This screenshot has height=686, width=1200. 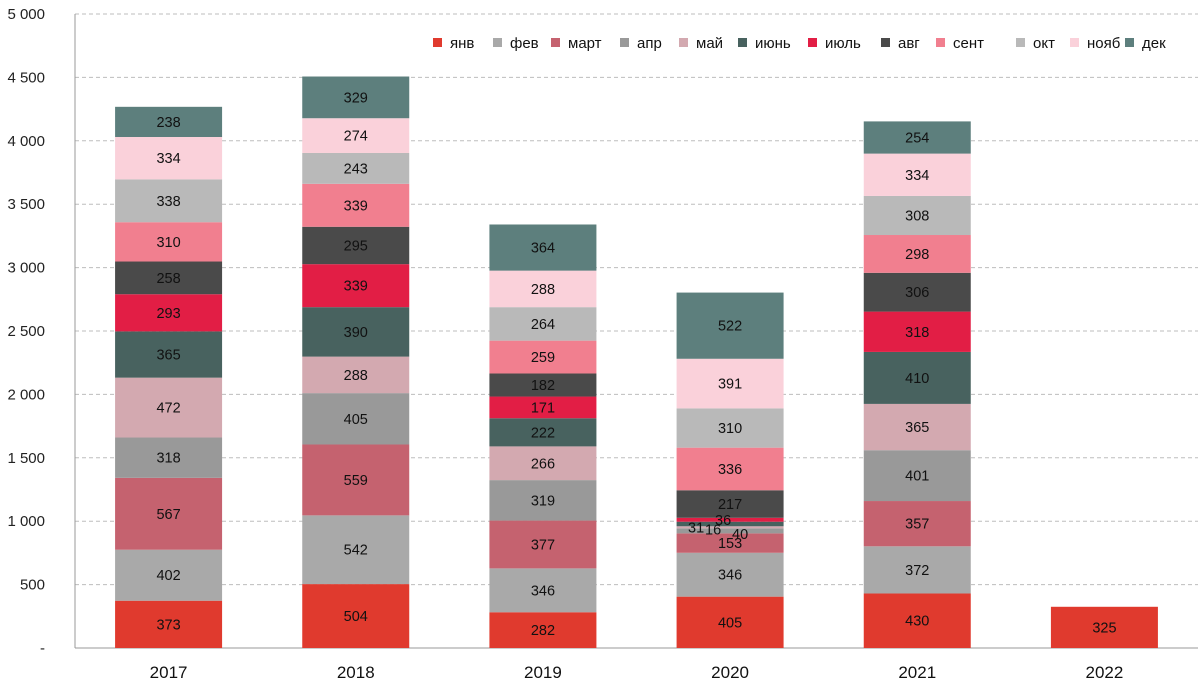 What do you see at coordinates (32, 585) in the screenshot?
I see `y-tick-label: 500` at bounding box center [32, 585].